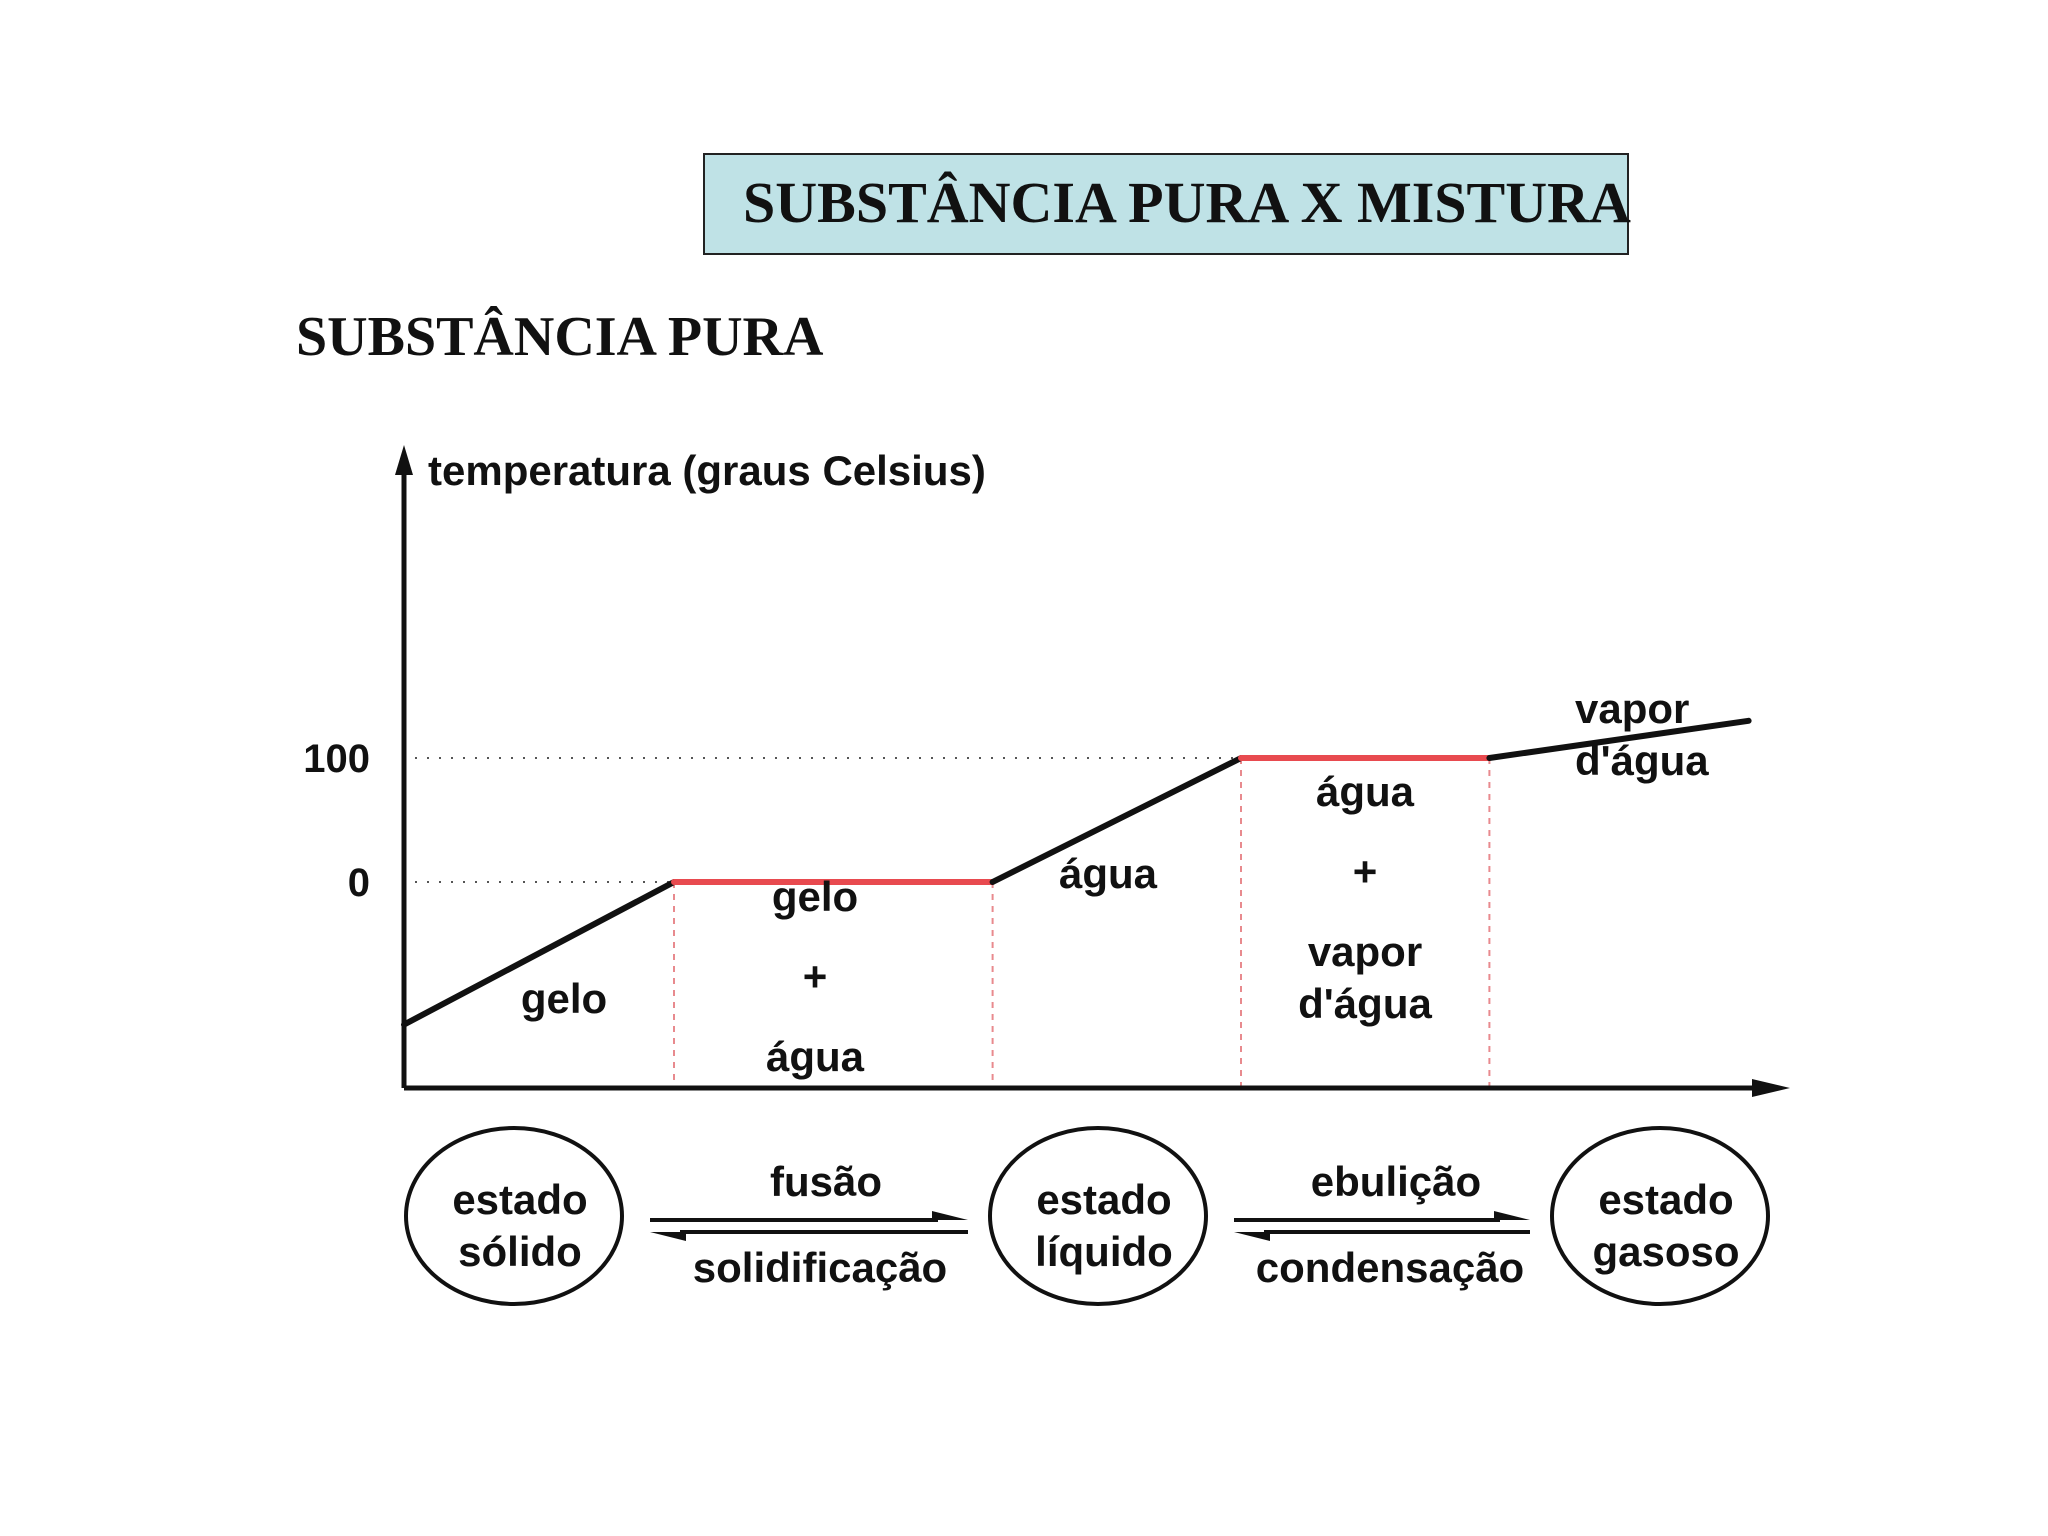 Image resolution: width=2048 pixels, height=1536 pixels. Describe the element at coordinates (404, 460) in the screenshot. I see `y-axis-arrowhead` at that location.